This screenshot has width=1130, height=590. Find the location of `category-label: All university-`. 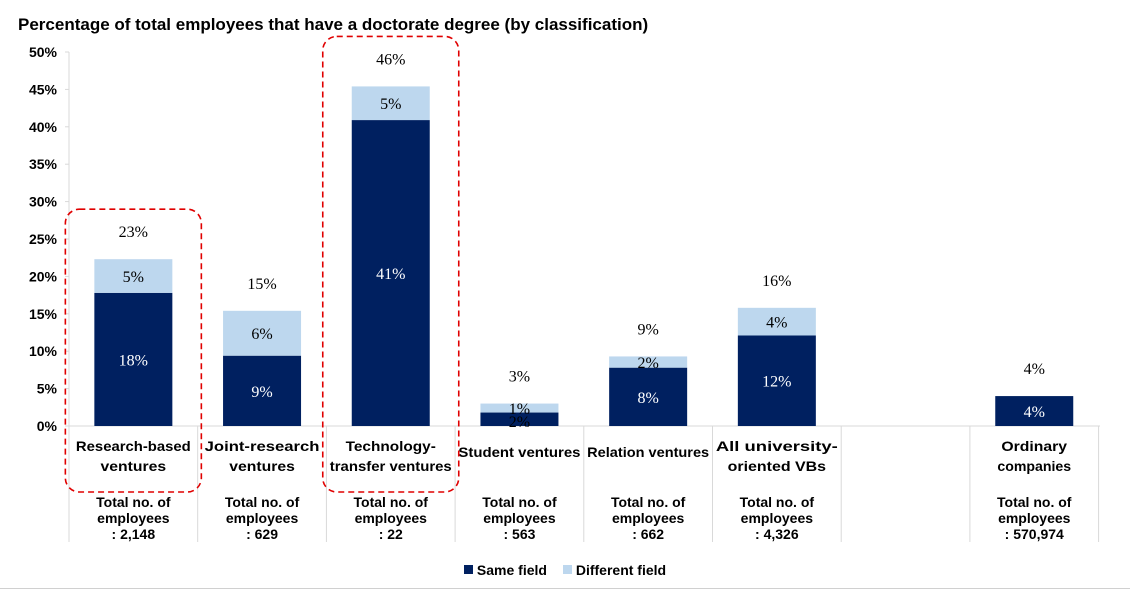

category-label: All university- is located at coordinates (777, 446).